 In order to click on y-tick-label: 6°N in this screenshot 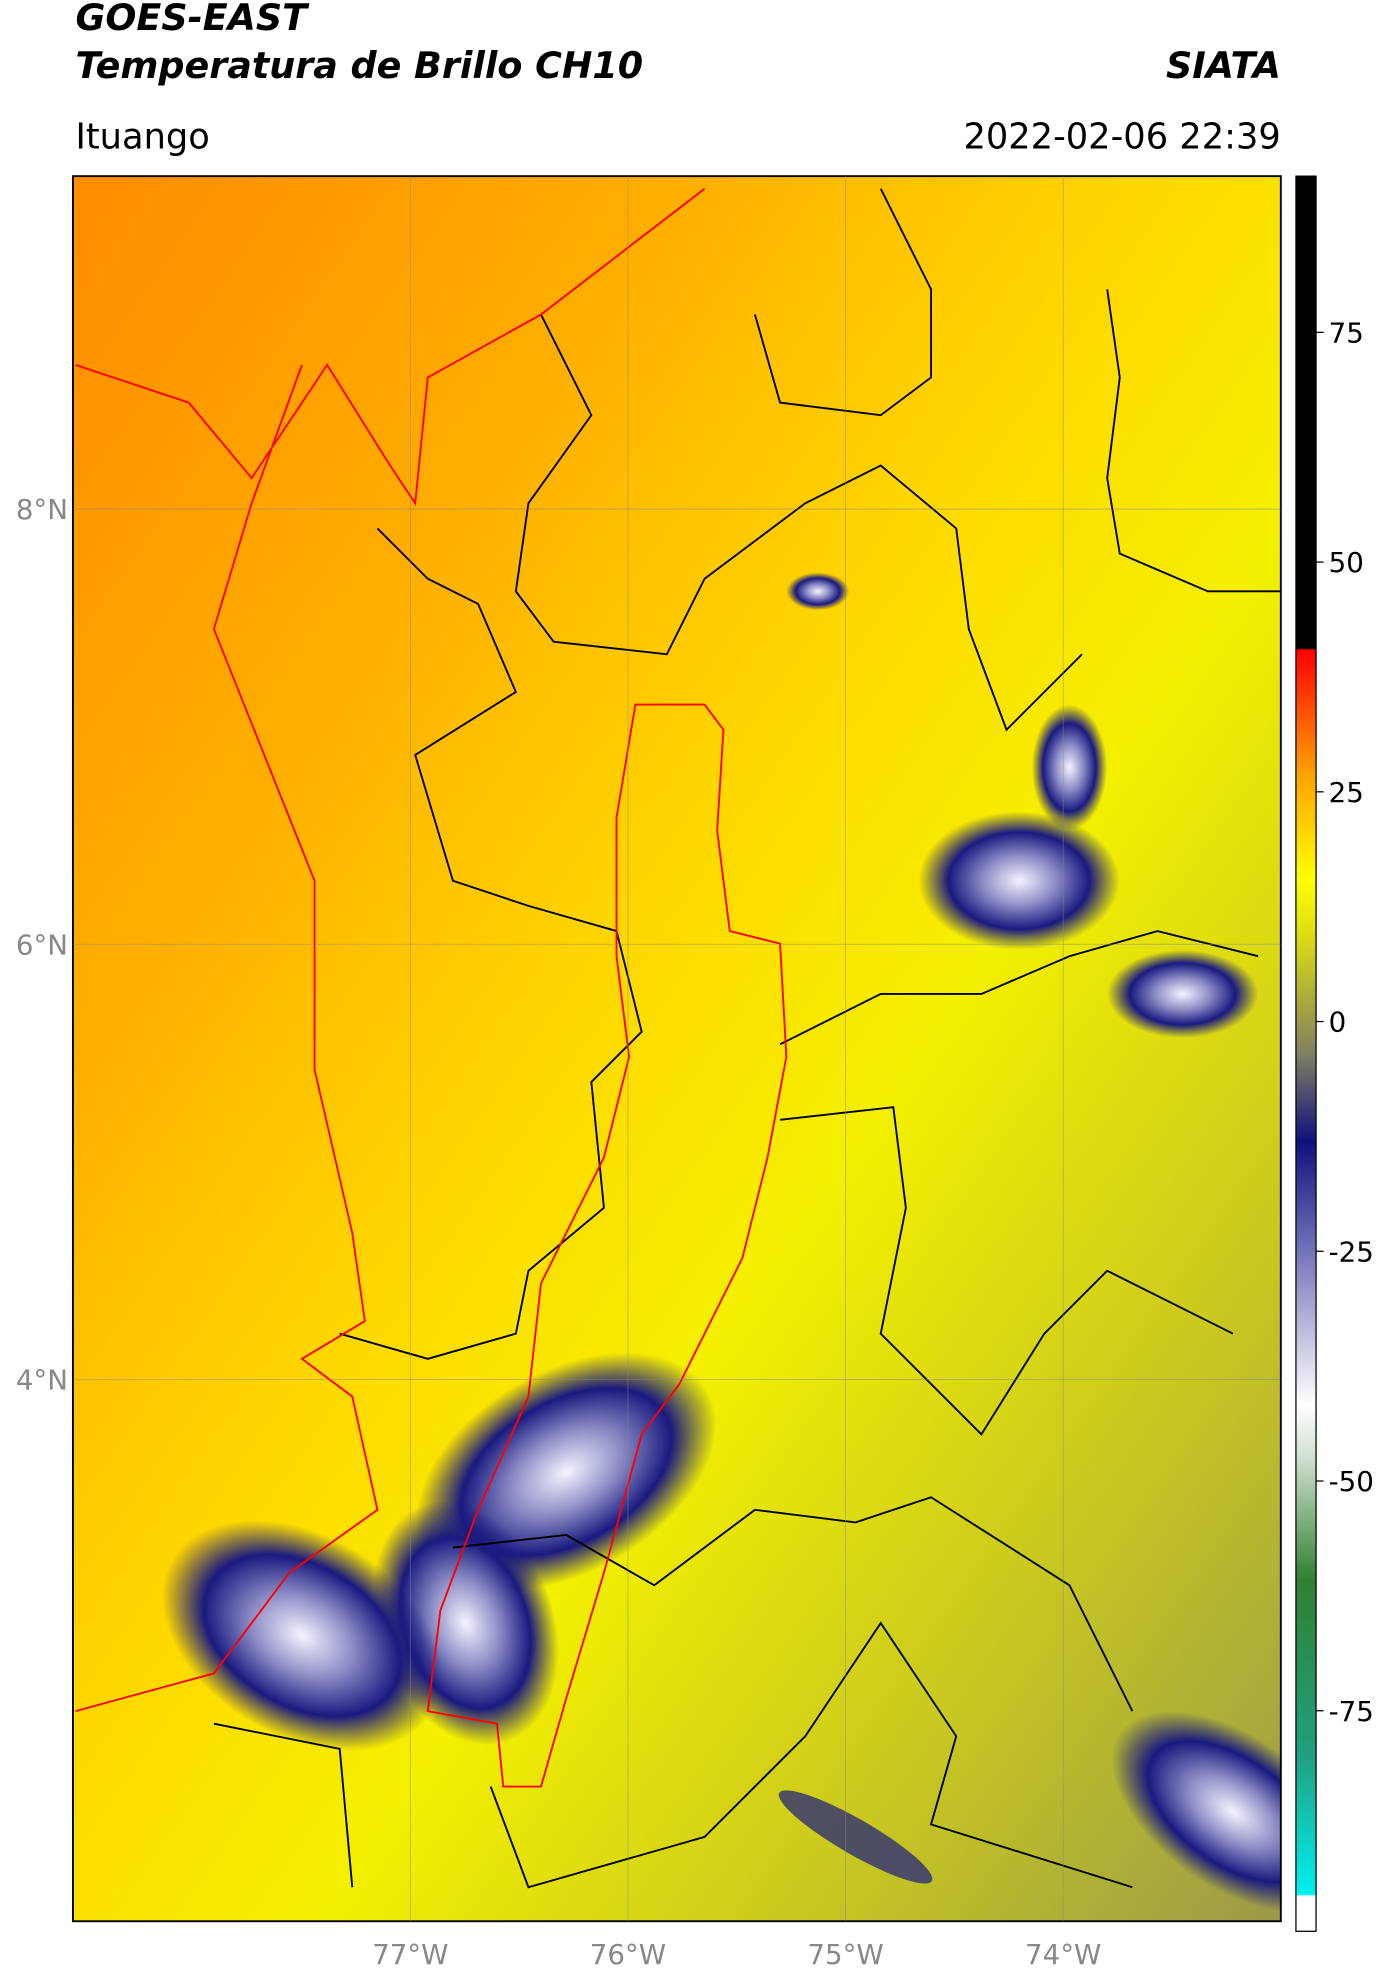, I will do `click(42, 944)`.